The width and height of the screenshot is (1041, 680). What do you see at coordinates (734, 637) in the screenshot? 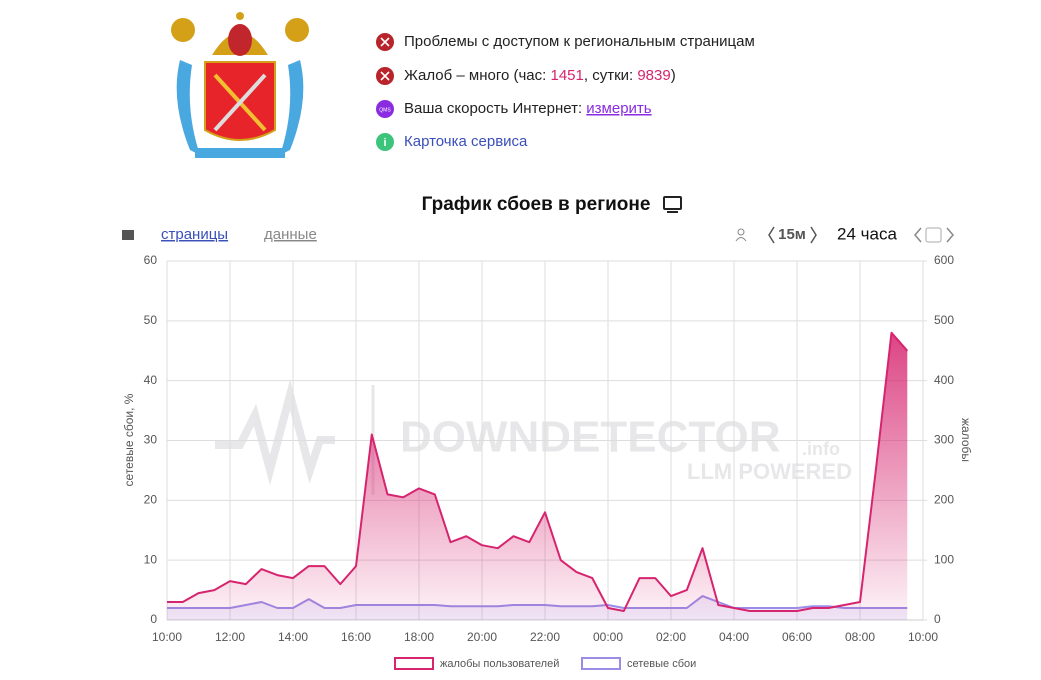
I see `x-tick-label: 04:00` at bounding box center [734, 637].